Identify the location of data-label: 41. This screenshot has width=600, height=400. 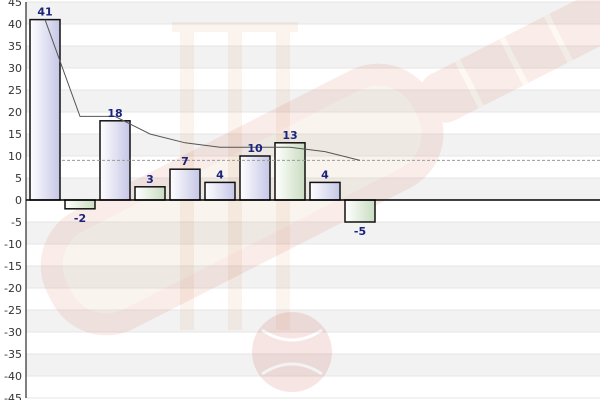
(44, 12).